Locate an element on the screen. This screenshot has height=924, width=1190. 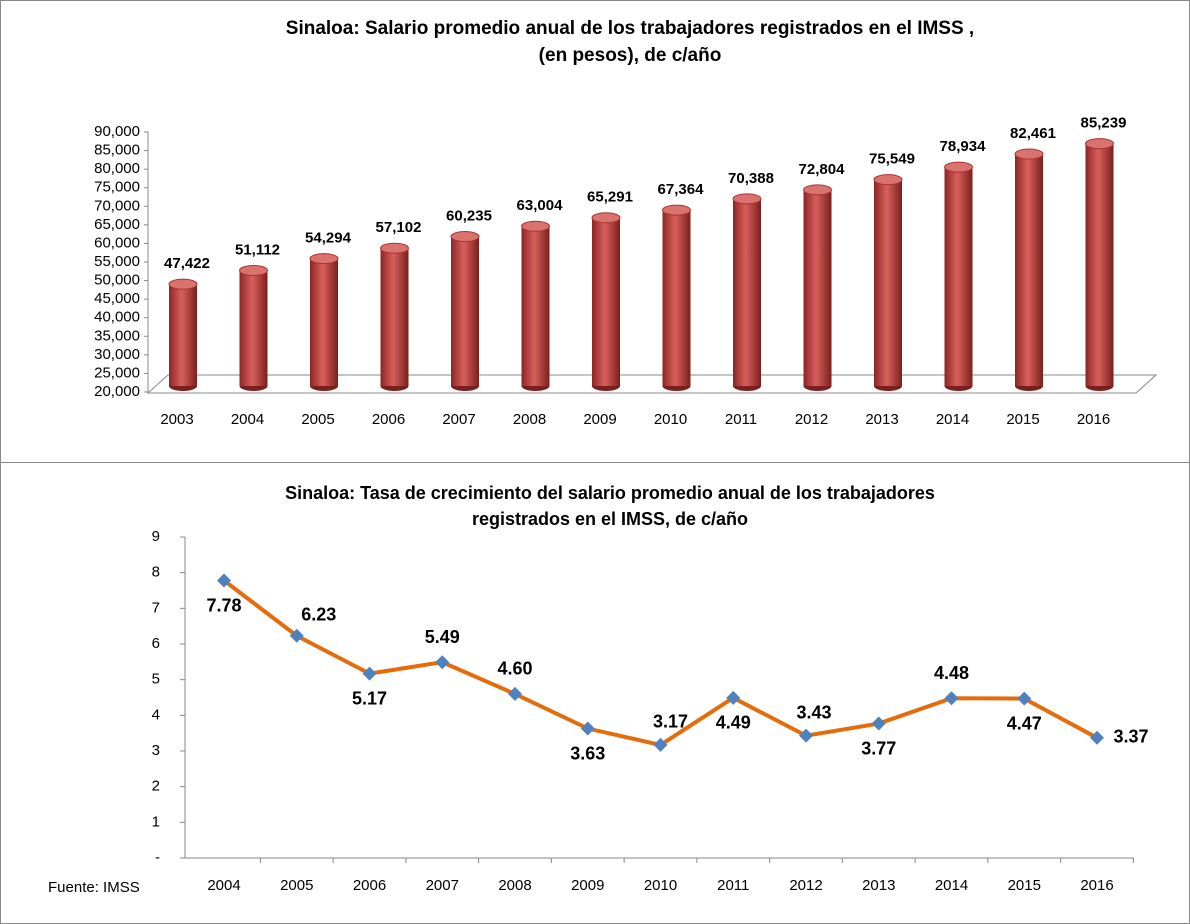
data-label: 3.43 is located at coordinates (813, 712).